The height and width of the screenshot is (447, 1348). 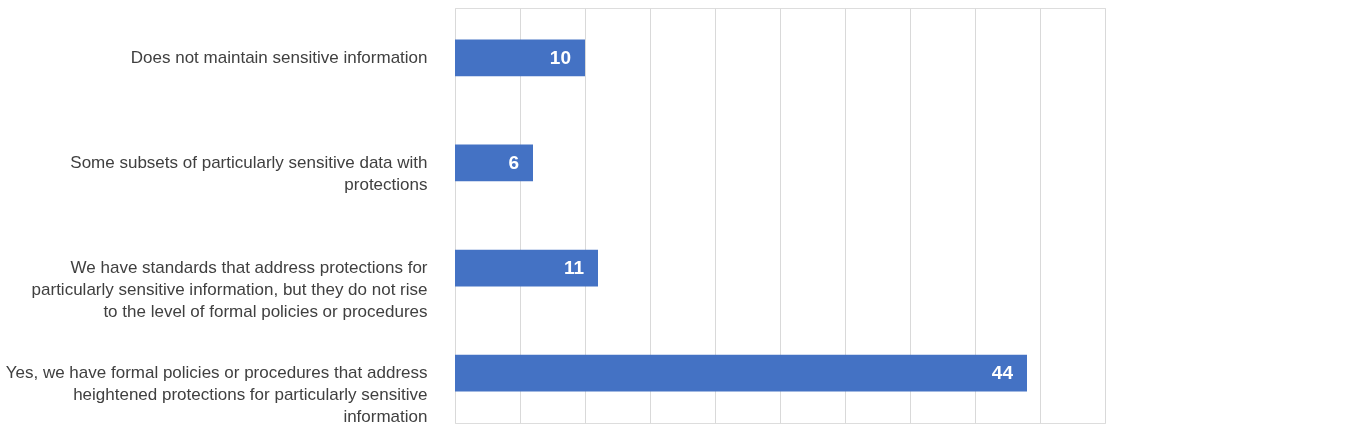 I want to click on y-tick-label: Yes, we have formal policies or procedures that address heightened protections for particularly sensitive information, so click(x=216, y=395).